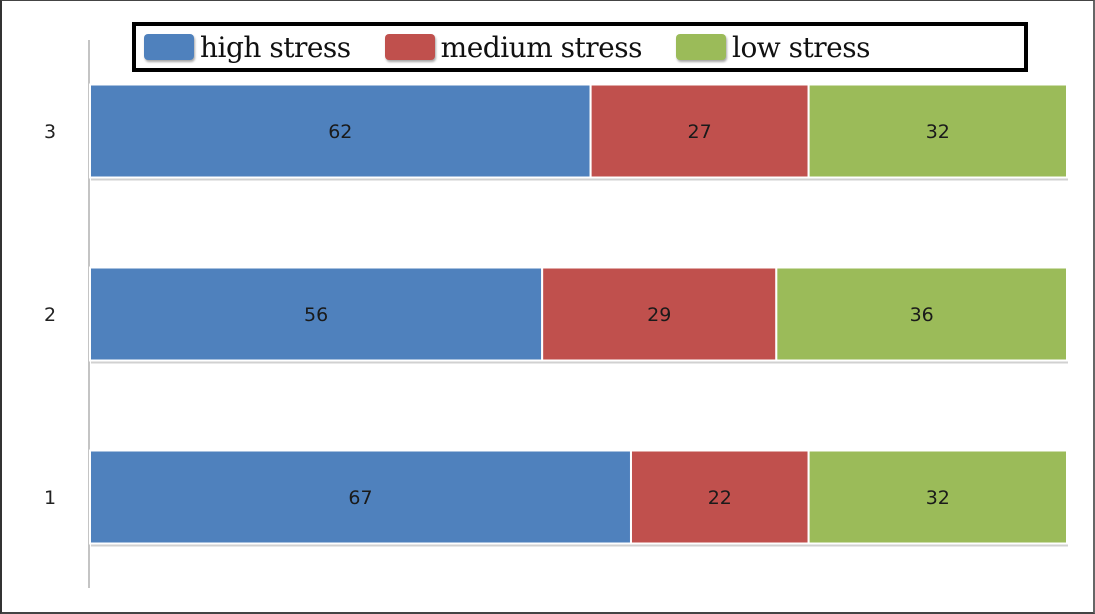  I want to click on data-label-medium-stress-3: 27, so click(700, 132).